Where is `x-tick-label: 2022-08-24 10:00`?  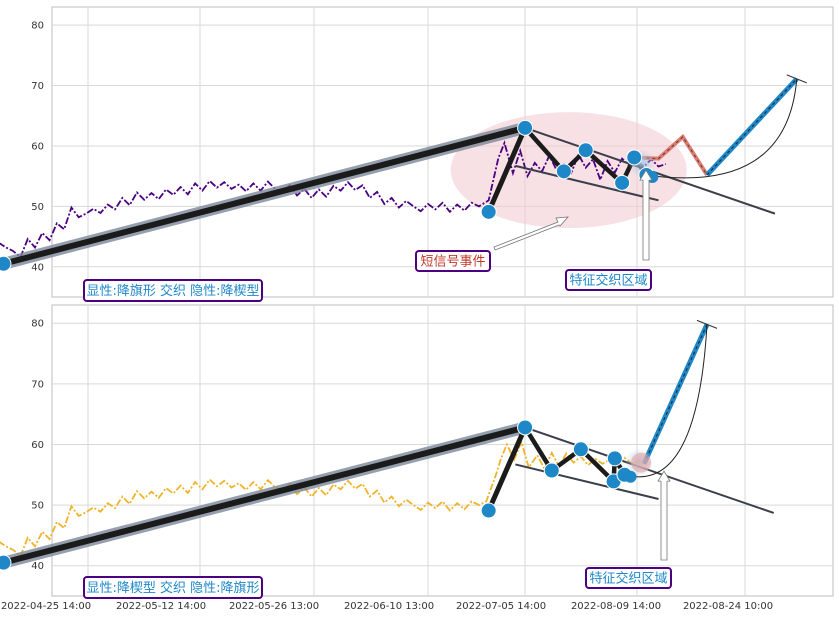 x-tick-label: 2022-08-24 10:00 is located at coordinates (728, 606).